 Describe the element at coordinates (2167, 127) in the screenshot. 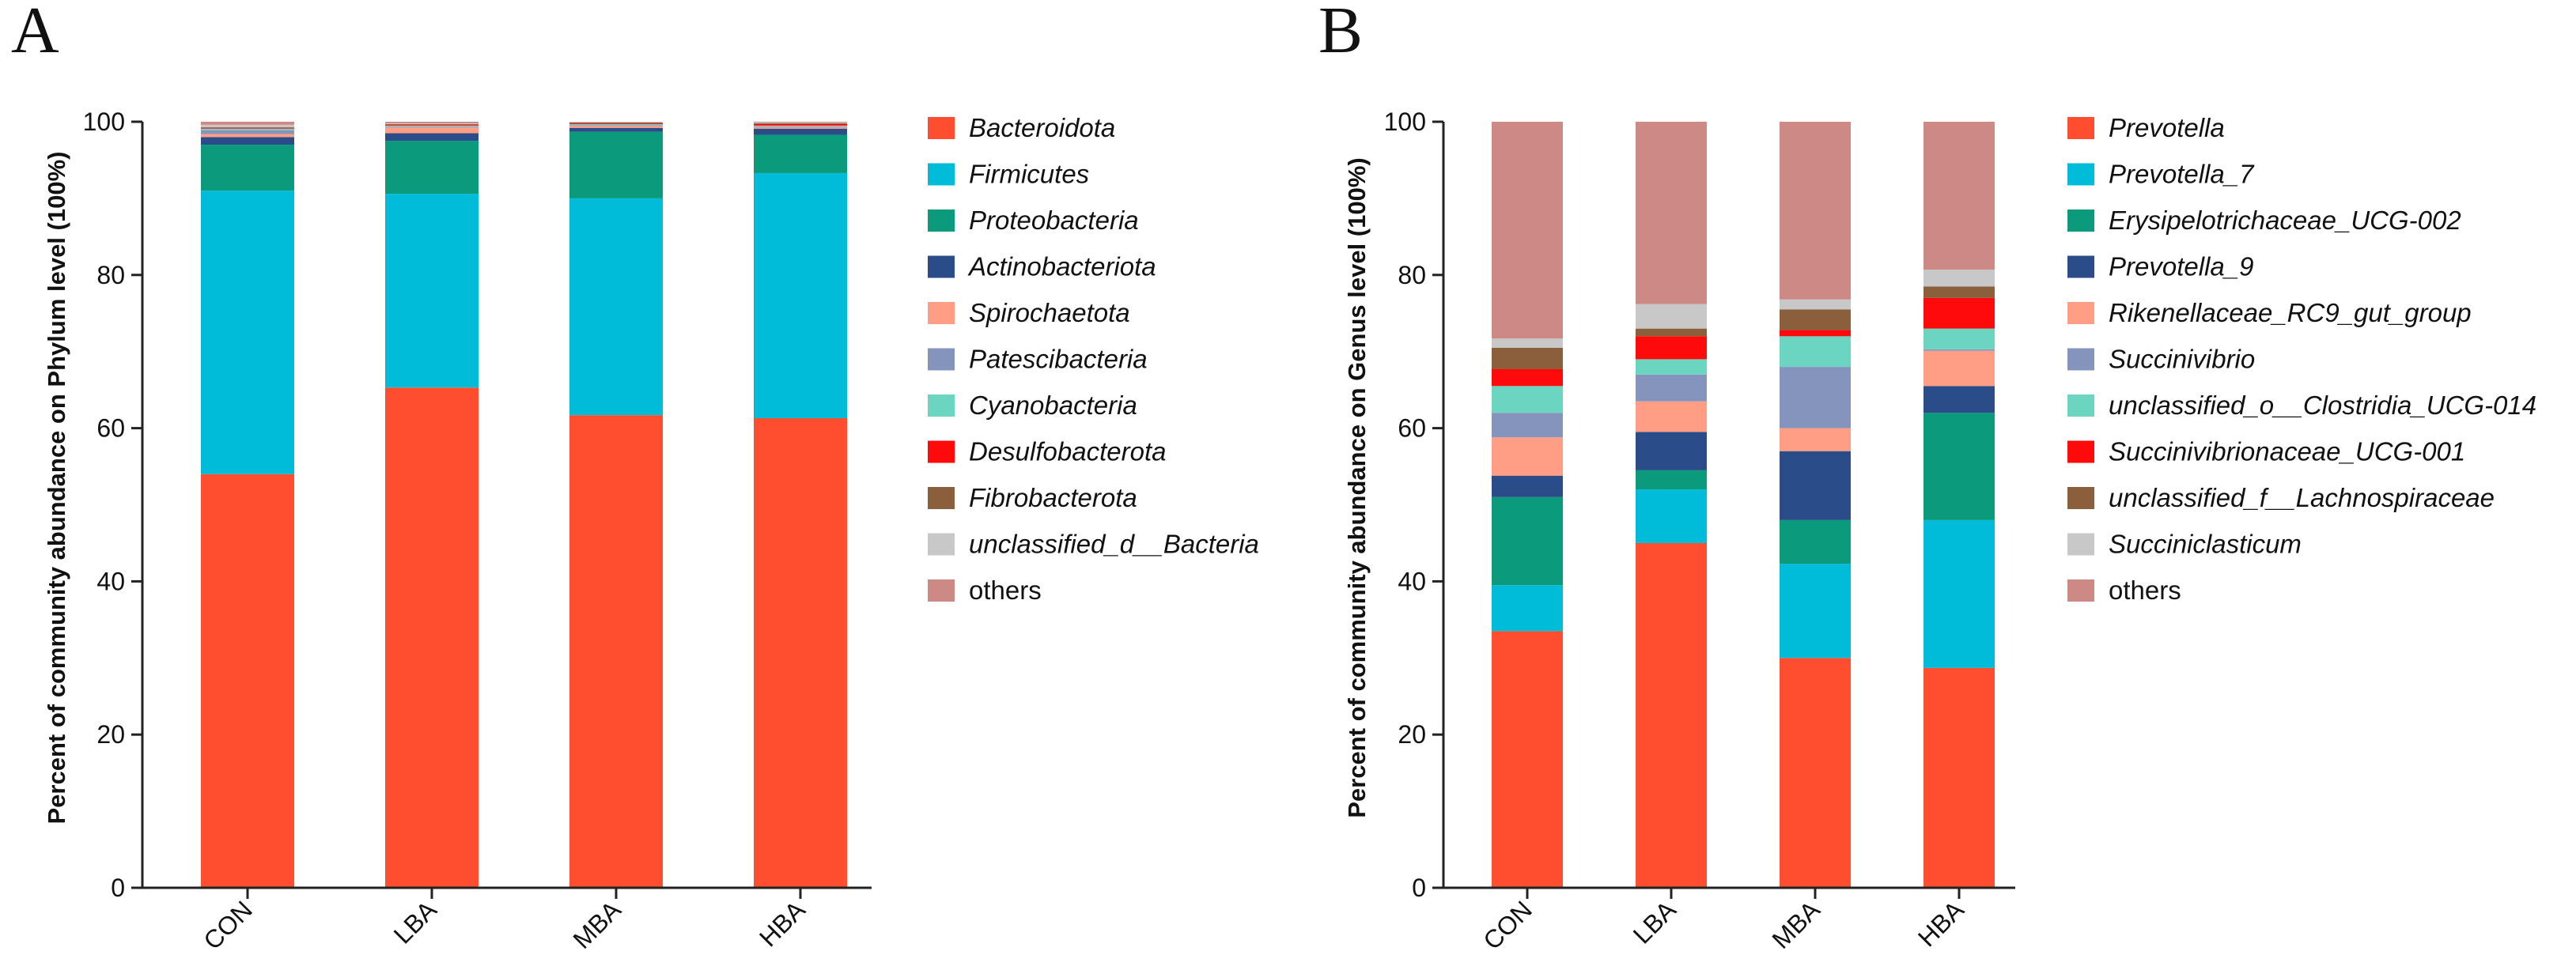

I see `legend-label: Prevotella` at that location.